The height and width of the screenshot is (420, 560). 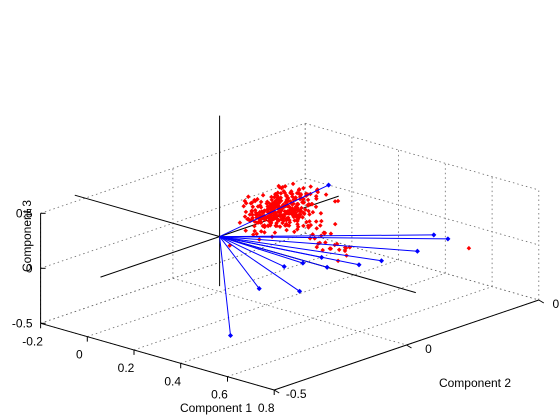 I want to click on z-axis-label: Component 3, so click(x=27, y=236).